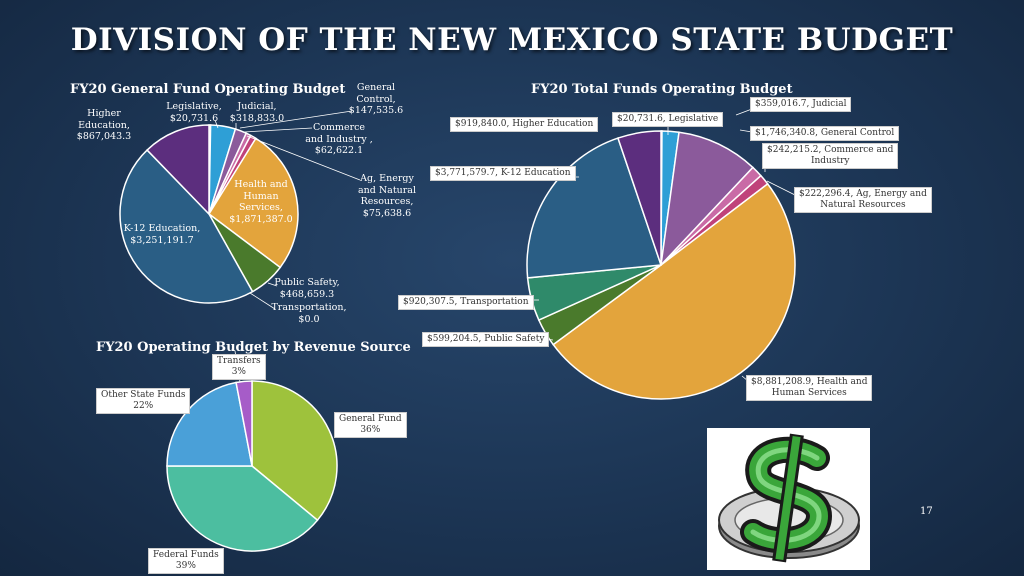 This screenshot has width=1024, height=576. What do you see at coordinates (825, 133) in the screenshot?
I see `tf-label-general-control: $1,746,340.8, General Control` at bounding box center [825, 133].